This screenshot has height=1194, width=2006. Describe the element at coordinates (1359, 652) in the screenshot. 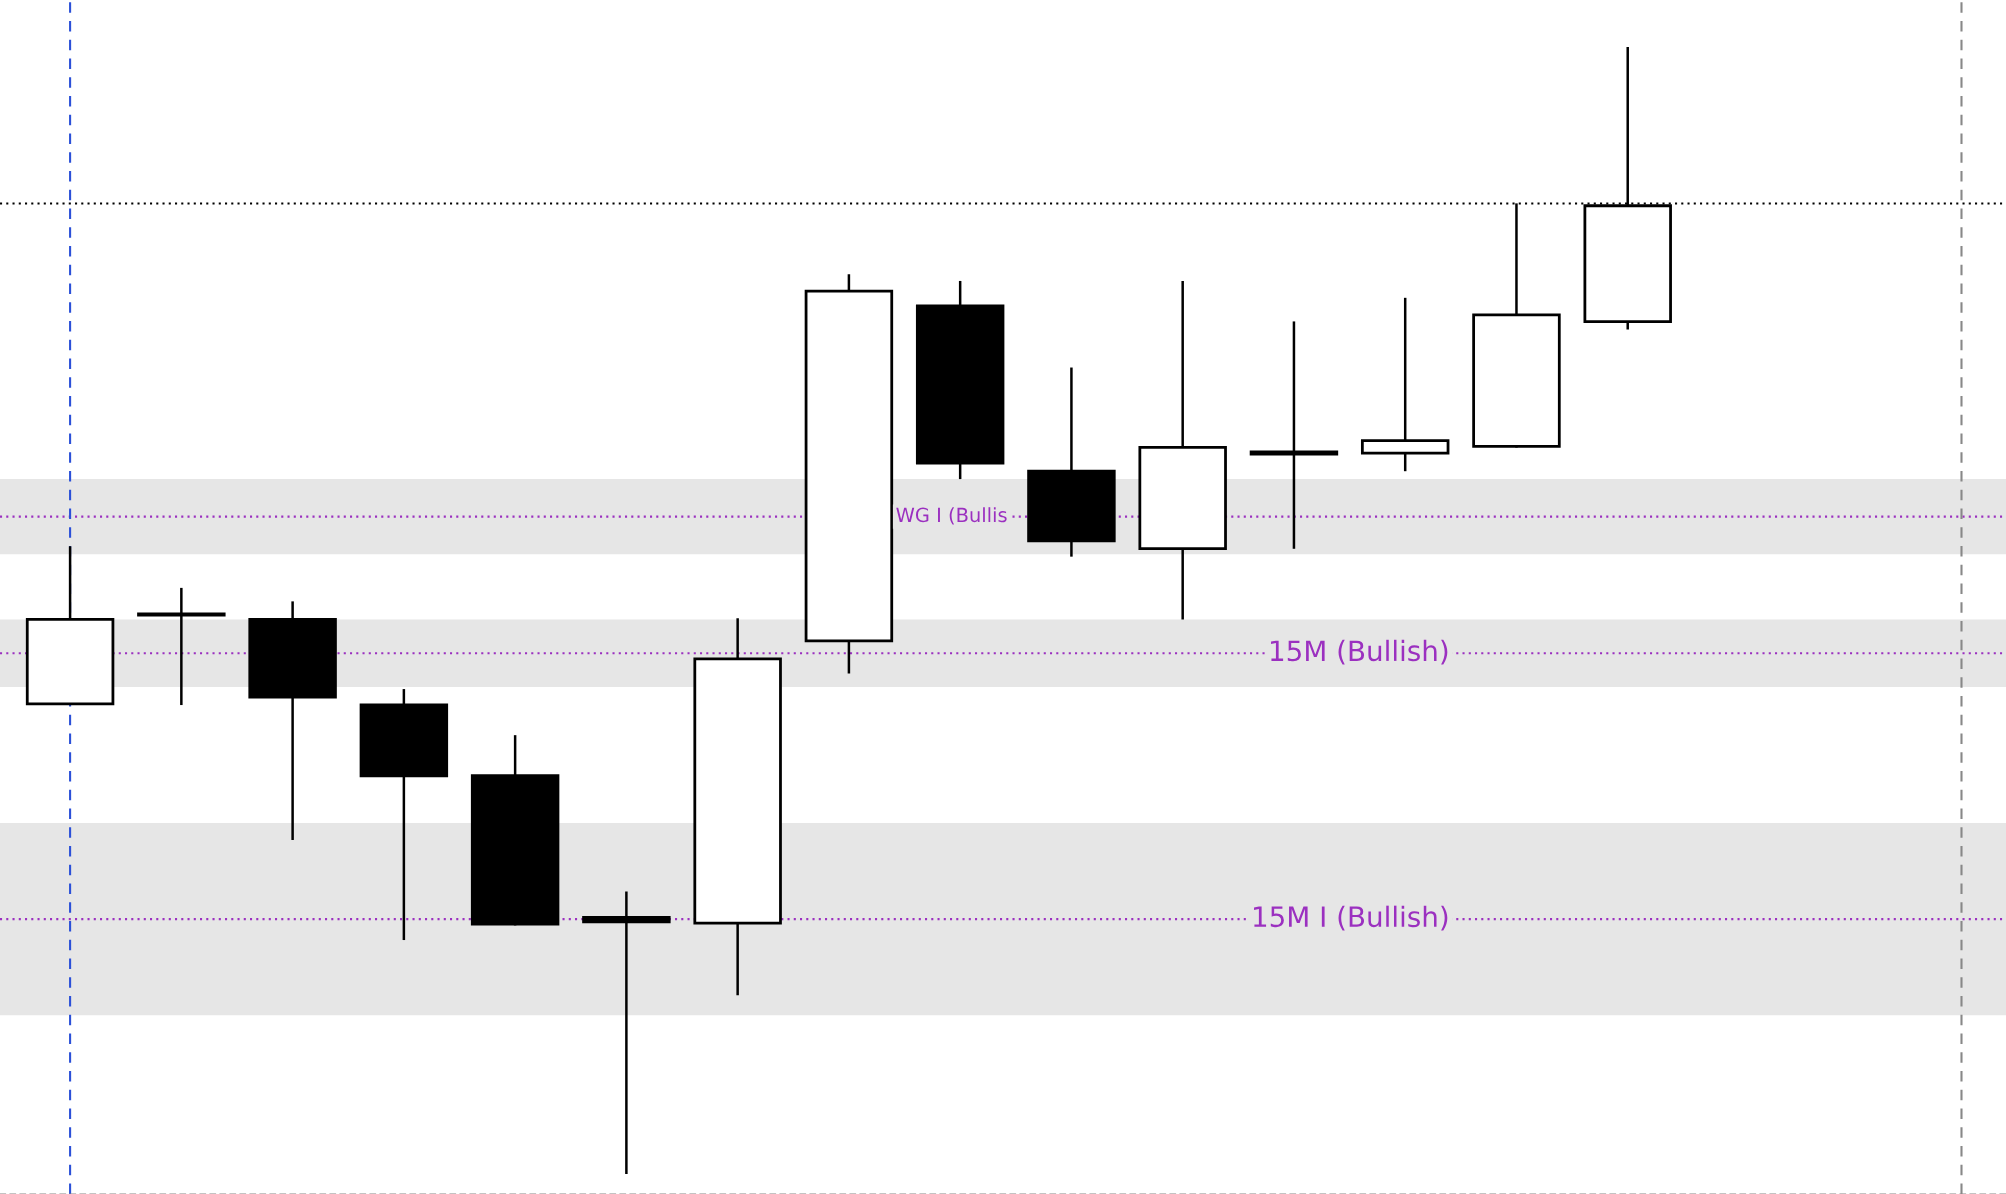

I see `band-label: 15M (Bullish)` at that location.